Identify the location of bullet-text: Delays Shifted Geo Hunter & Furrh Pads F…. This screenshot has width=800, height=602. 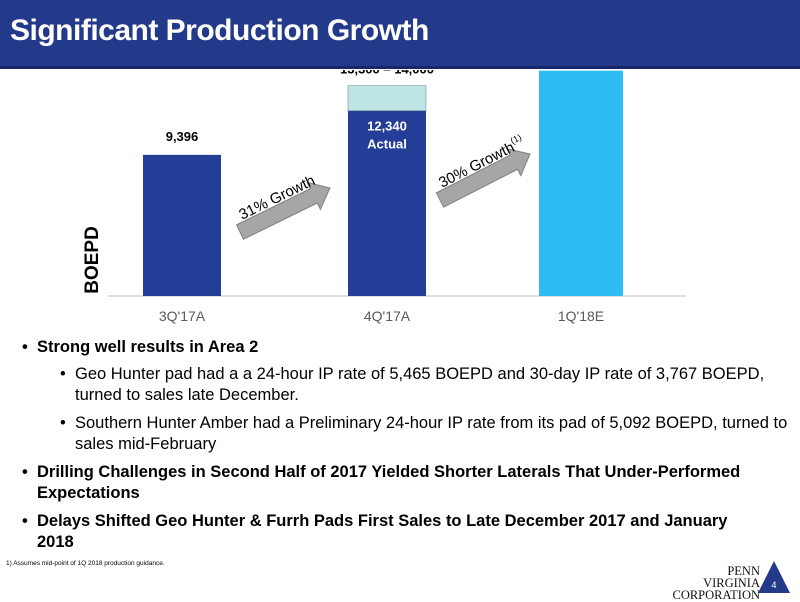
(382, 531).